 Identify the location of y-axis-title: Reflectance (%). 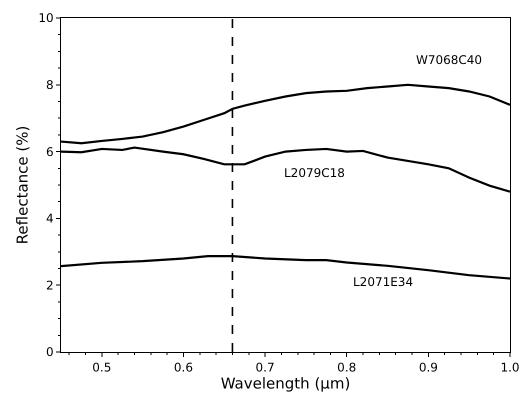
(23, 185).